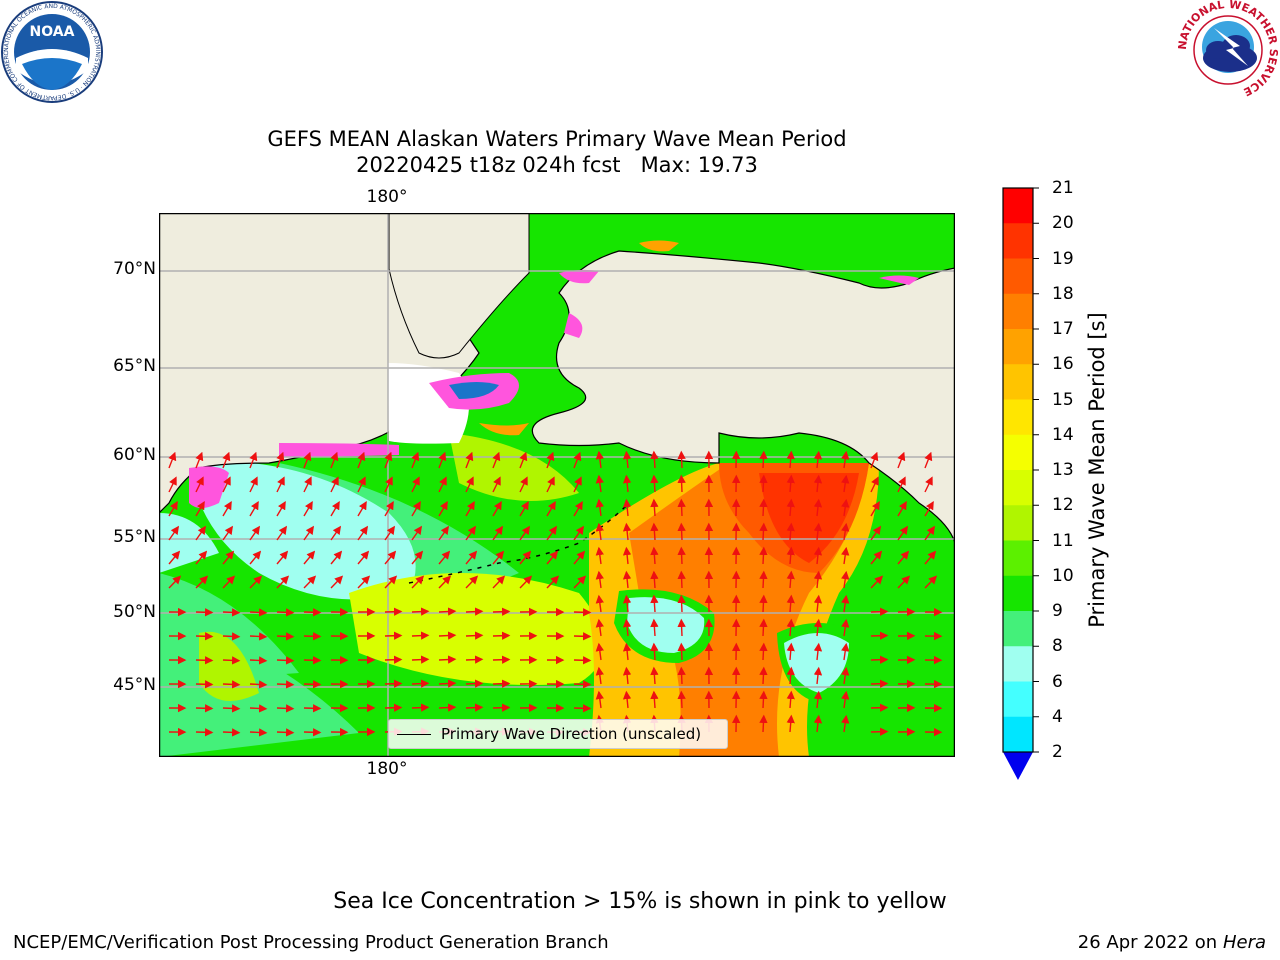  What do you see at coordinates (1018, 470) in the screenshot?
I see `colorbar-blocks` at bounding box center [1018, 470].